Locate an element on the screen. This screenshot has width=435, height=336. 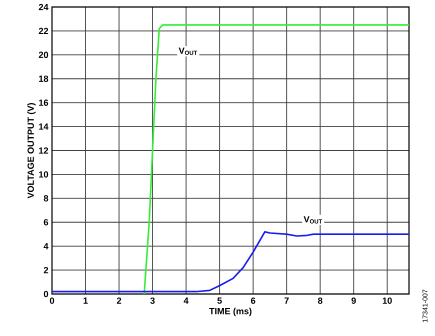
x-tick-label: 0 is located at coordinates (52, 301).